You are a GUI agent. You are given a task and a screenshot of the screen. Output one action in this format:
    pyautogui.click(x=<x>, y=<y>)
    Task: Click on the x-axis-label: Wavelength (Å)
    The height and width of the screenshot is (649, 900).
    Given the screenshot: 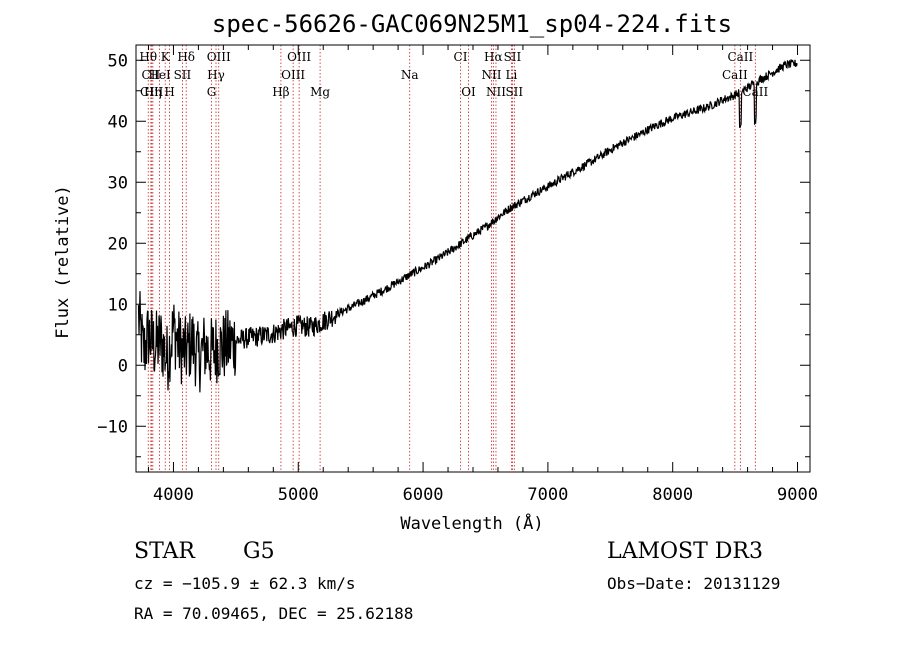 What is the action you would take?
    pyautogui.click(x=471, y=523)
    